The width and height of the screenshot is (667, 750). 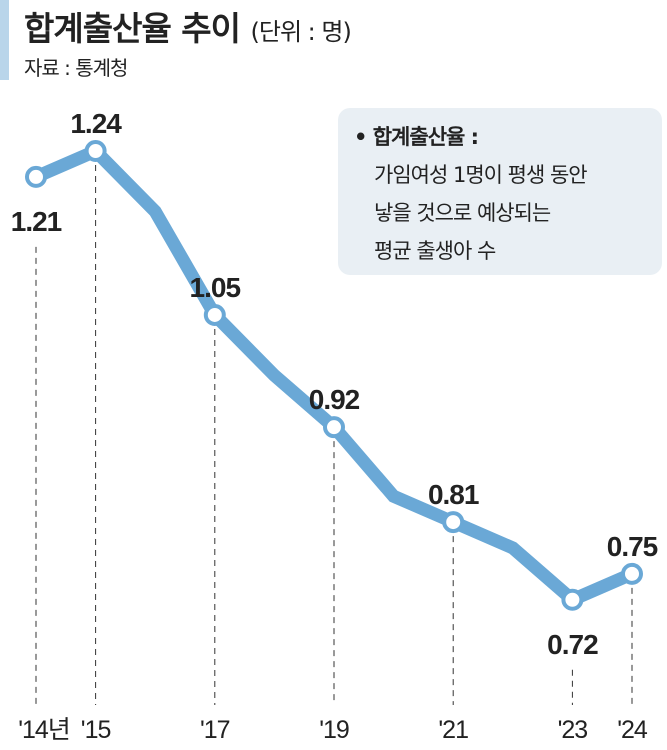 I want to click on data-label: 1.05, so click(x=215, y=287).